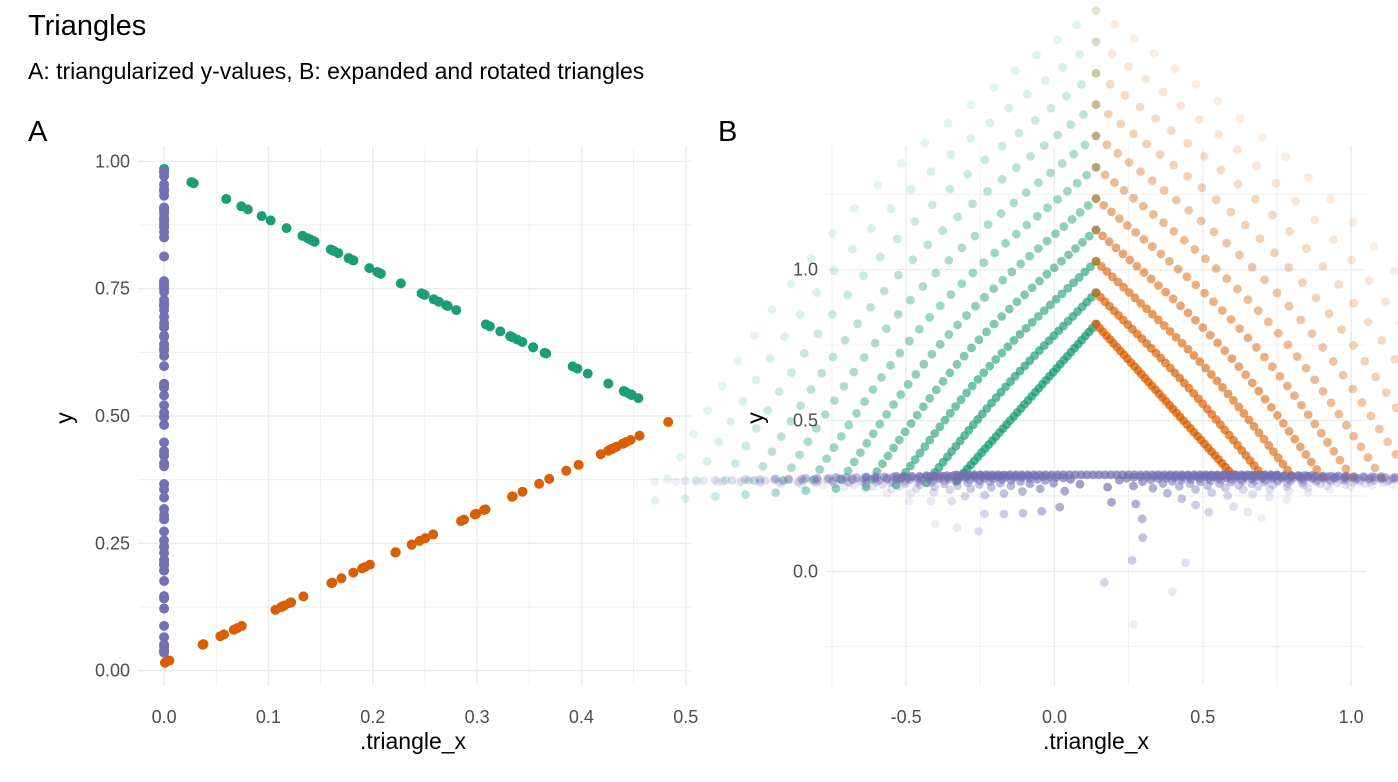 The image size is (1398, 782). Describe the element at coordinates (1096, 741) in the screenshot. I see `panel-b-x-label: .triangle_x` at that location.